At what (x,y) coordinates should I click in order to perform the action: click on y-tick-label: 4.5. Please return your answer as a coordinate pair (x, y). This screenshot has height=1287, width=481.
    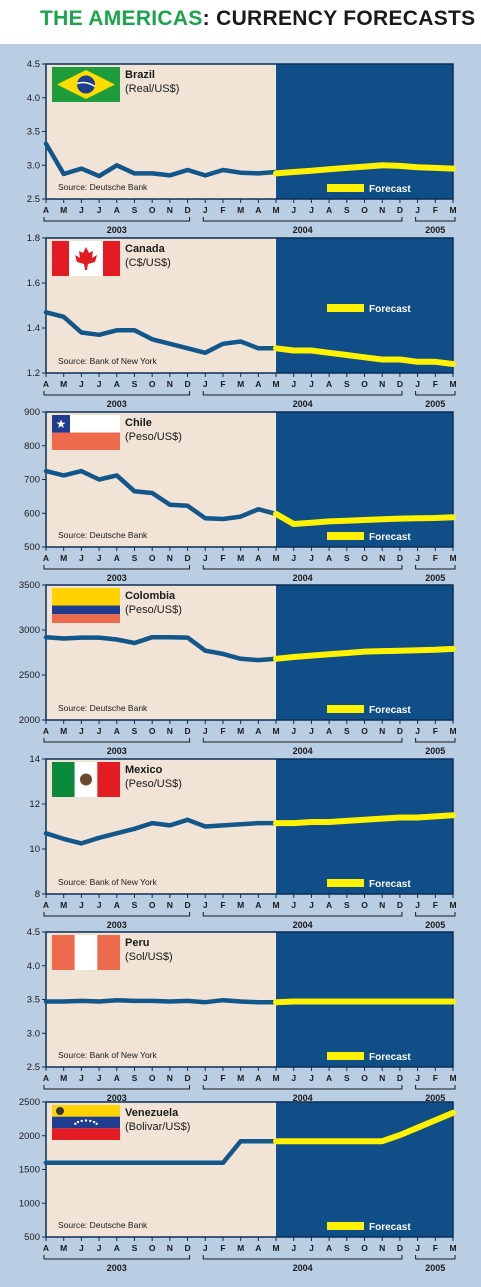
    Looking at the image, I should click on (33, 64).